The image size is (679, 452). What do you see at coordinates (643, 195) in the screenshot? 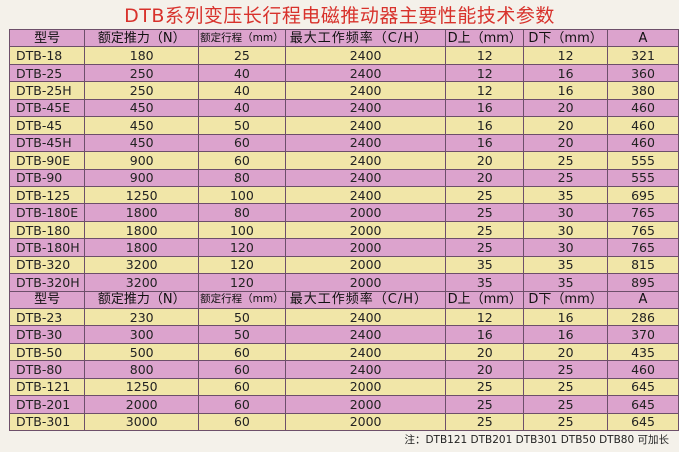
I see `value-cell: 695` at bounding box center [643, 195].